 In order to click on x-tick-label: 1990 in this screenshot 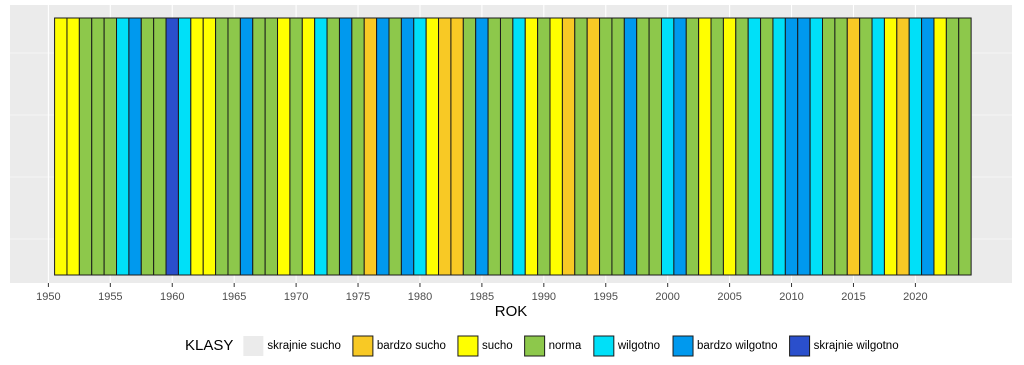, I will do `click(544, 297)`.